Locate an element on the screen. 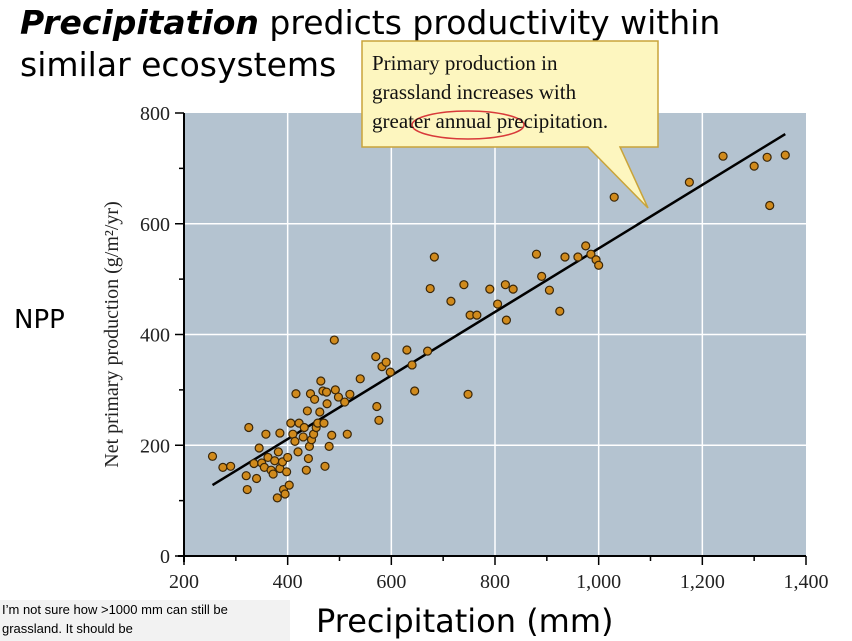 The width and height of the screenshot is (852, 641). callout-line-3: greater annual precipitation. is located at coordinates (490, 121).